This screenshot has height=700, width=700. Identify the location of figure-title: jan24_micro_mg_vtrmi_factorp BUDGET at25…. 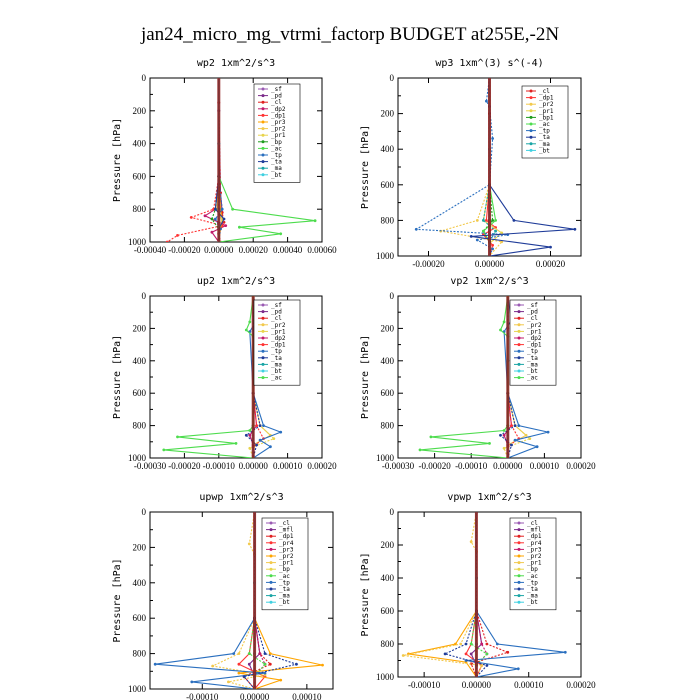
(349, 34).